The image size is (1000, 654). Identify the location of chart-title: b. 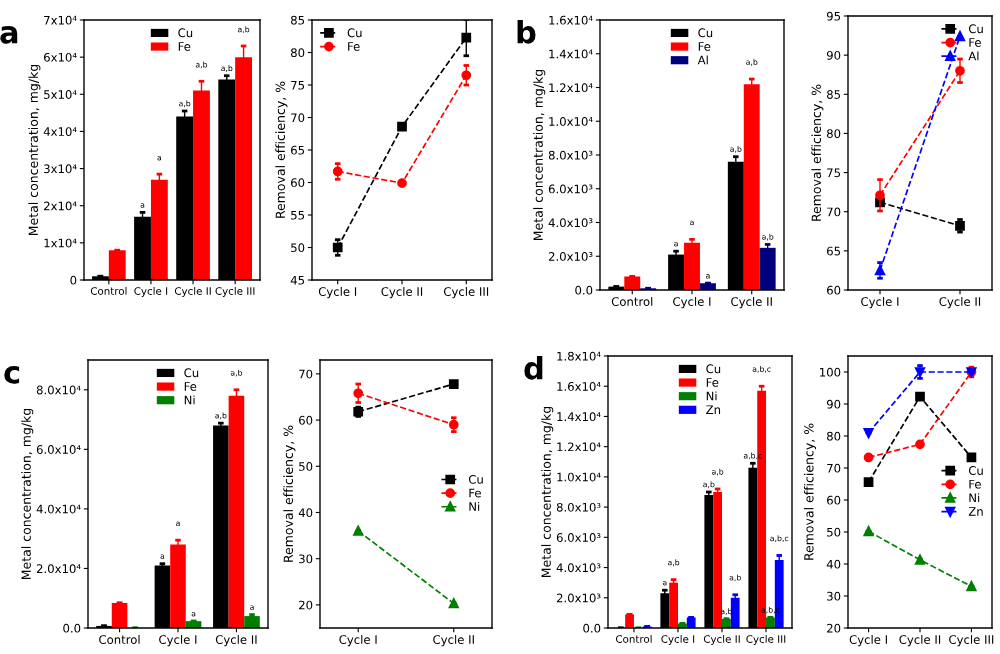
(526, 32).